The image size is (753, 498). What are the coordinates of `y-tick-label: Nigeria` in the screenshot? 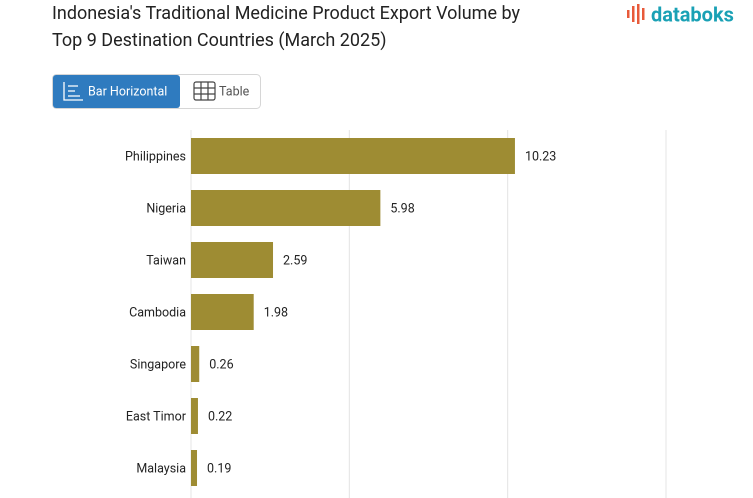 It's located at (166, 208).